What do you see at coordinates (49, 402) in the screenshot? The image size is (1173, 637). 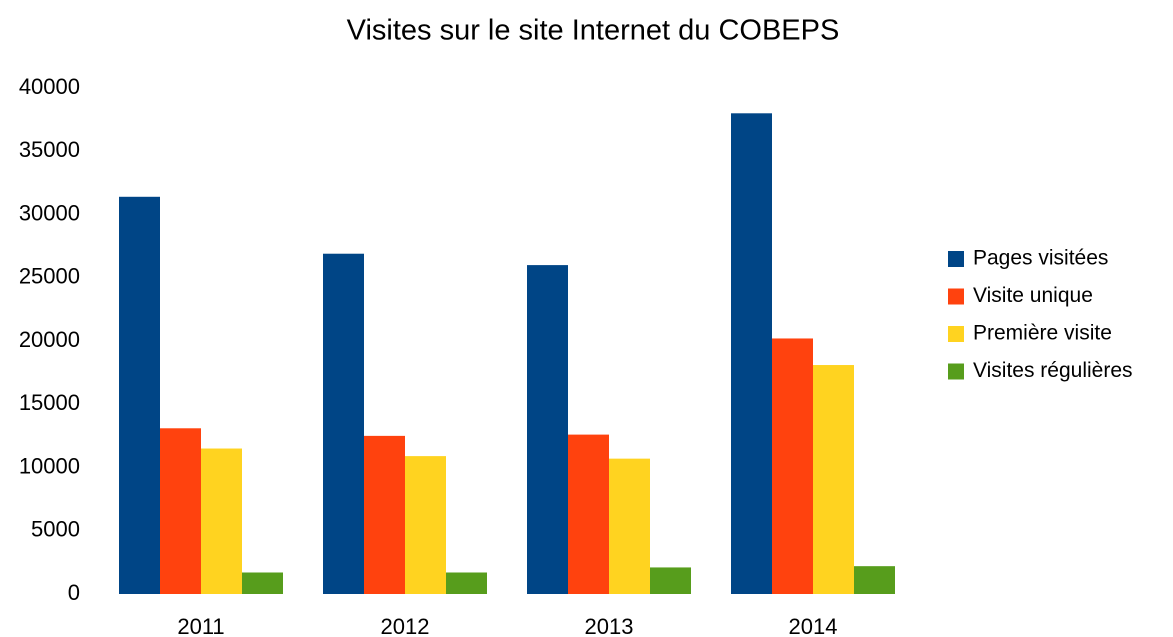 I see `y-tick-label: 15000` at bounding box center [49, 402].